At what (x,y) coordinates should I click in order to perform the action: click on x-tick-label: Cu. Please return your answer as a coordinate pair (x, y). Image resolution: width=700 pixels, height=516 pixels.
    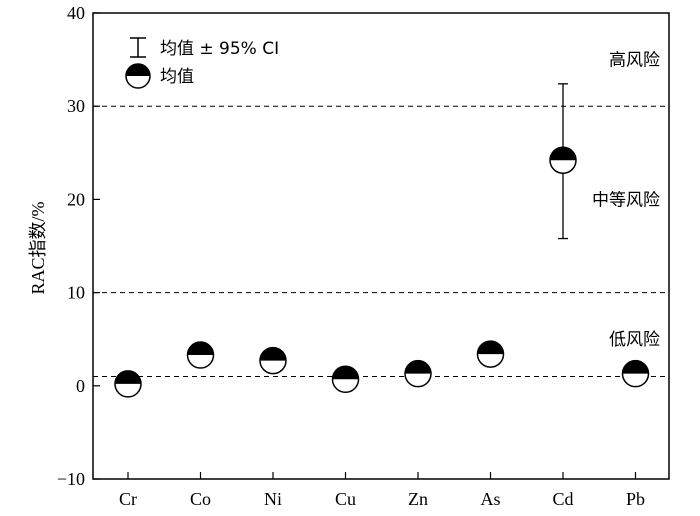
    Looking at the image, I should click on (345, 499).